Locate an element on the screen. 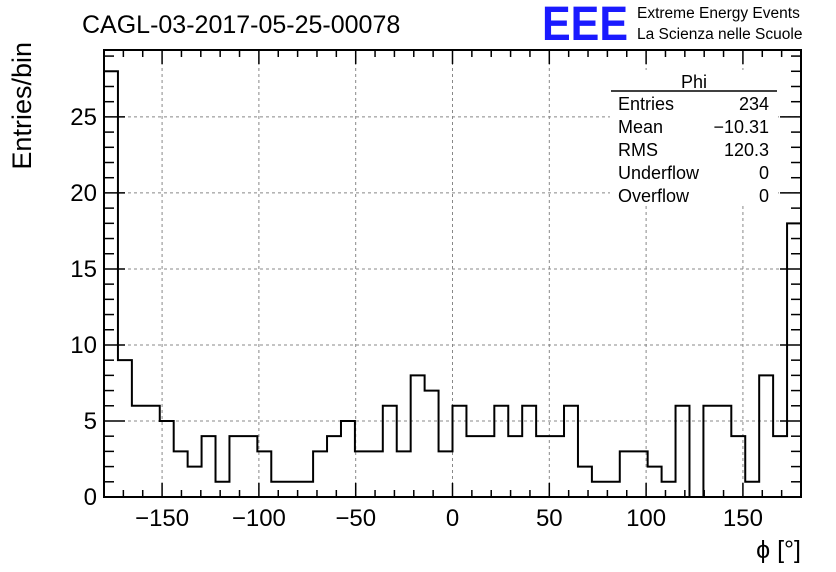 Image resolution: width=836 pixels, height=572 pixels. stats-rms-label: RMS is located at coordinates (638, 150).